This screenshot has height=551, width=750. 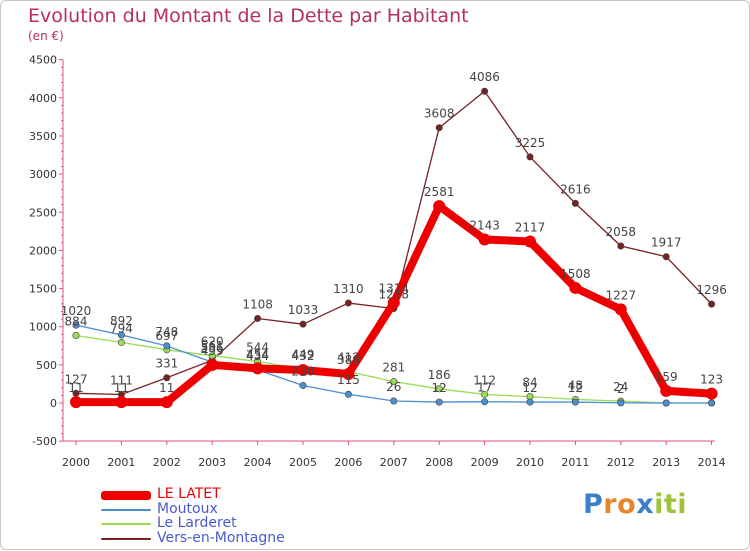 What do you see at coordinates (394, 289) in the screenshot?
I see `data-label: 1314` at bounding box center [394, 289].